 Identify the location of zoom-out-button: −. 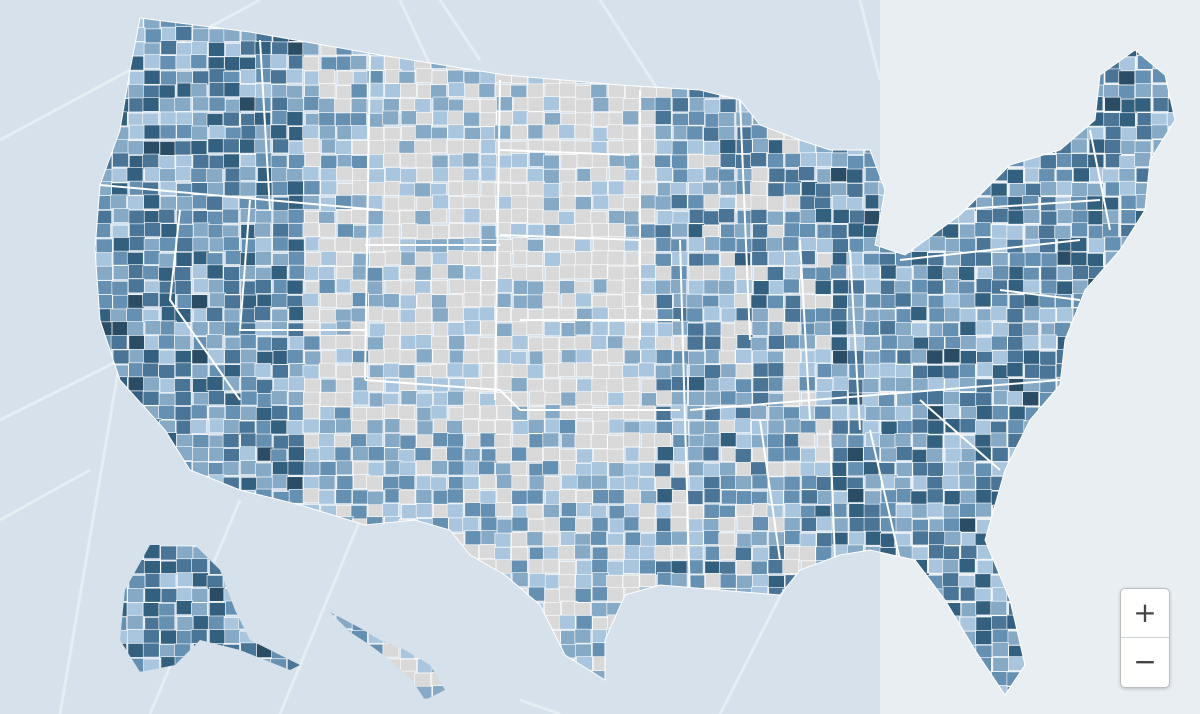
(1145, 661).